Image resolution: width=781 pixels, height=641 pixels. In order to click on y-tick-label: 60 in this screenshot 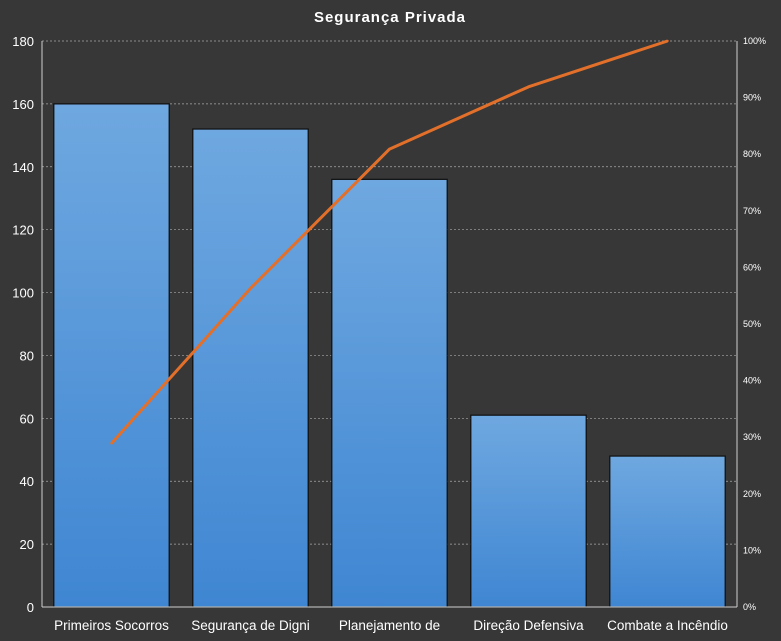, I will do `click(27, 418)`.